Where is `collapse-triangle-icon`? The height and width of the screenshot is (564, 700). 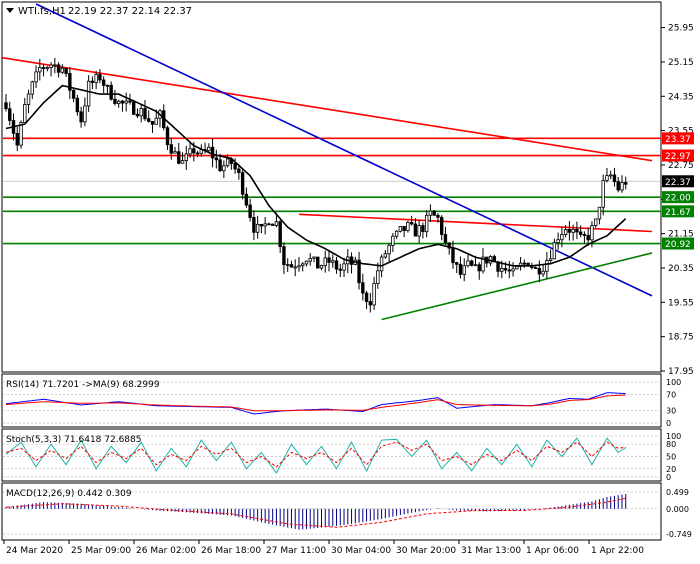 collapse-triangle-icon is located at coordinates (10, 10).